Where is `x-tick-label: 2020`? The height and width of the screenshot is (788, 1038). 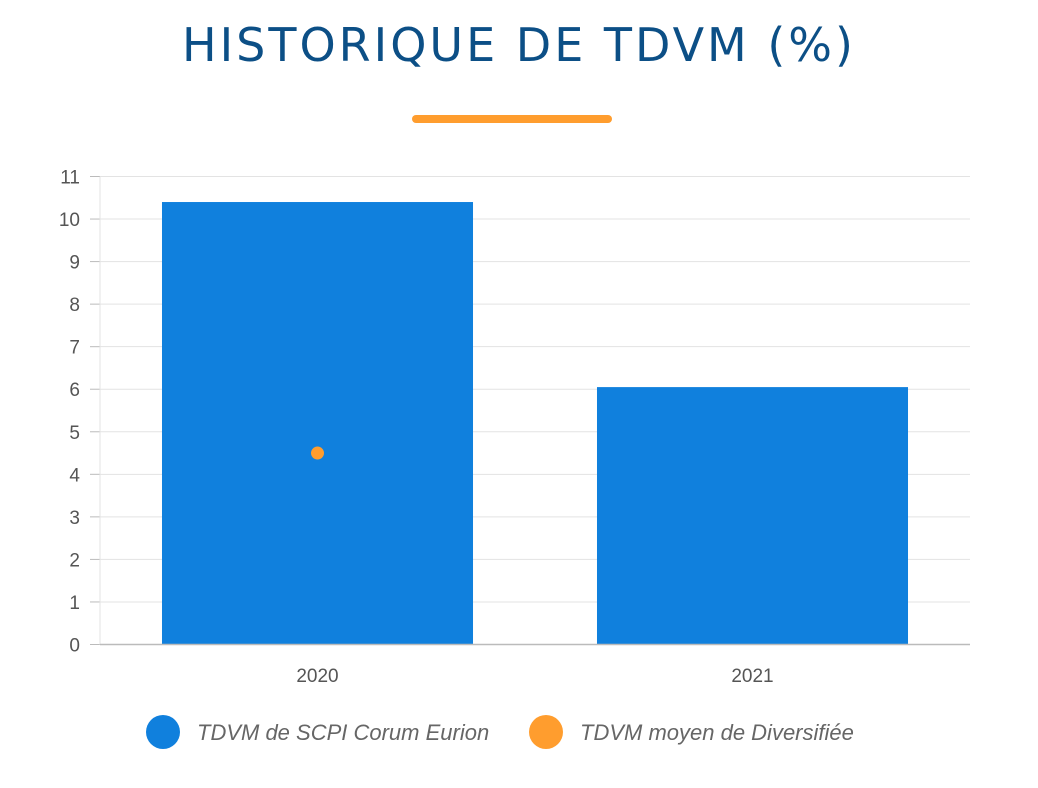 x-tick-label: 2020 is located at coordinates (317, 676).